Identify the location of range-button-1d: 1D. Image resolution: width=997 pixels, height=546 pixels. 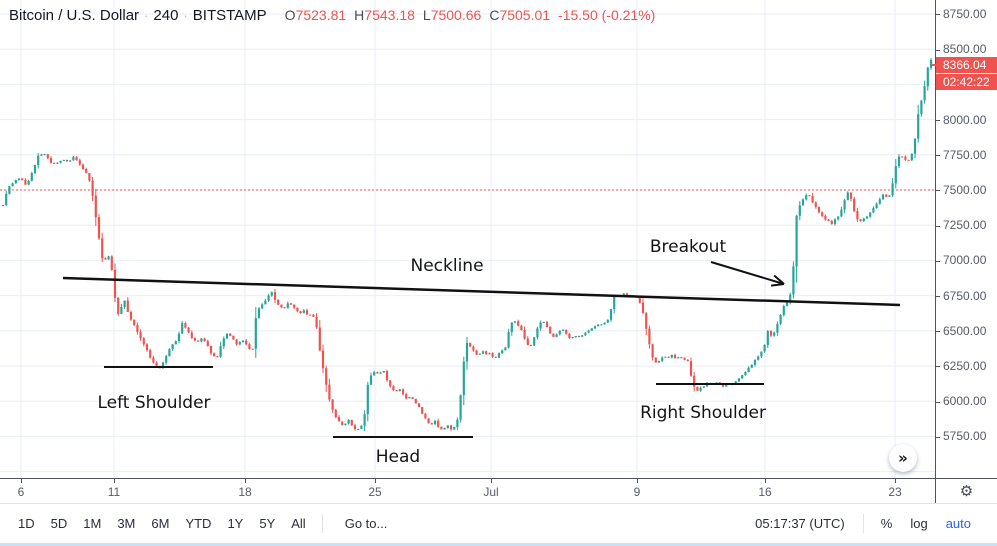
(26, 523).